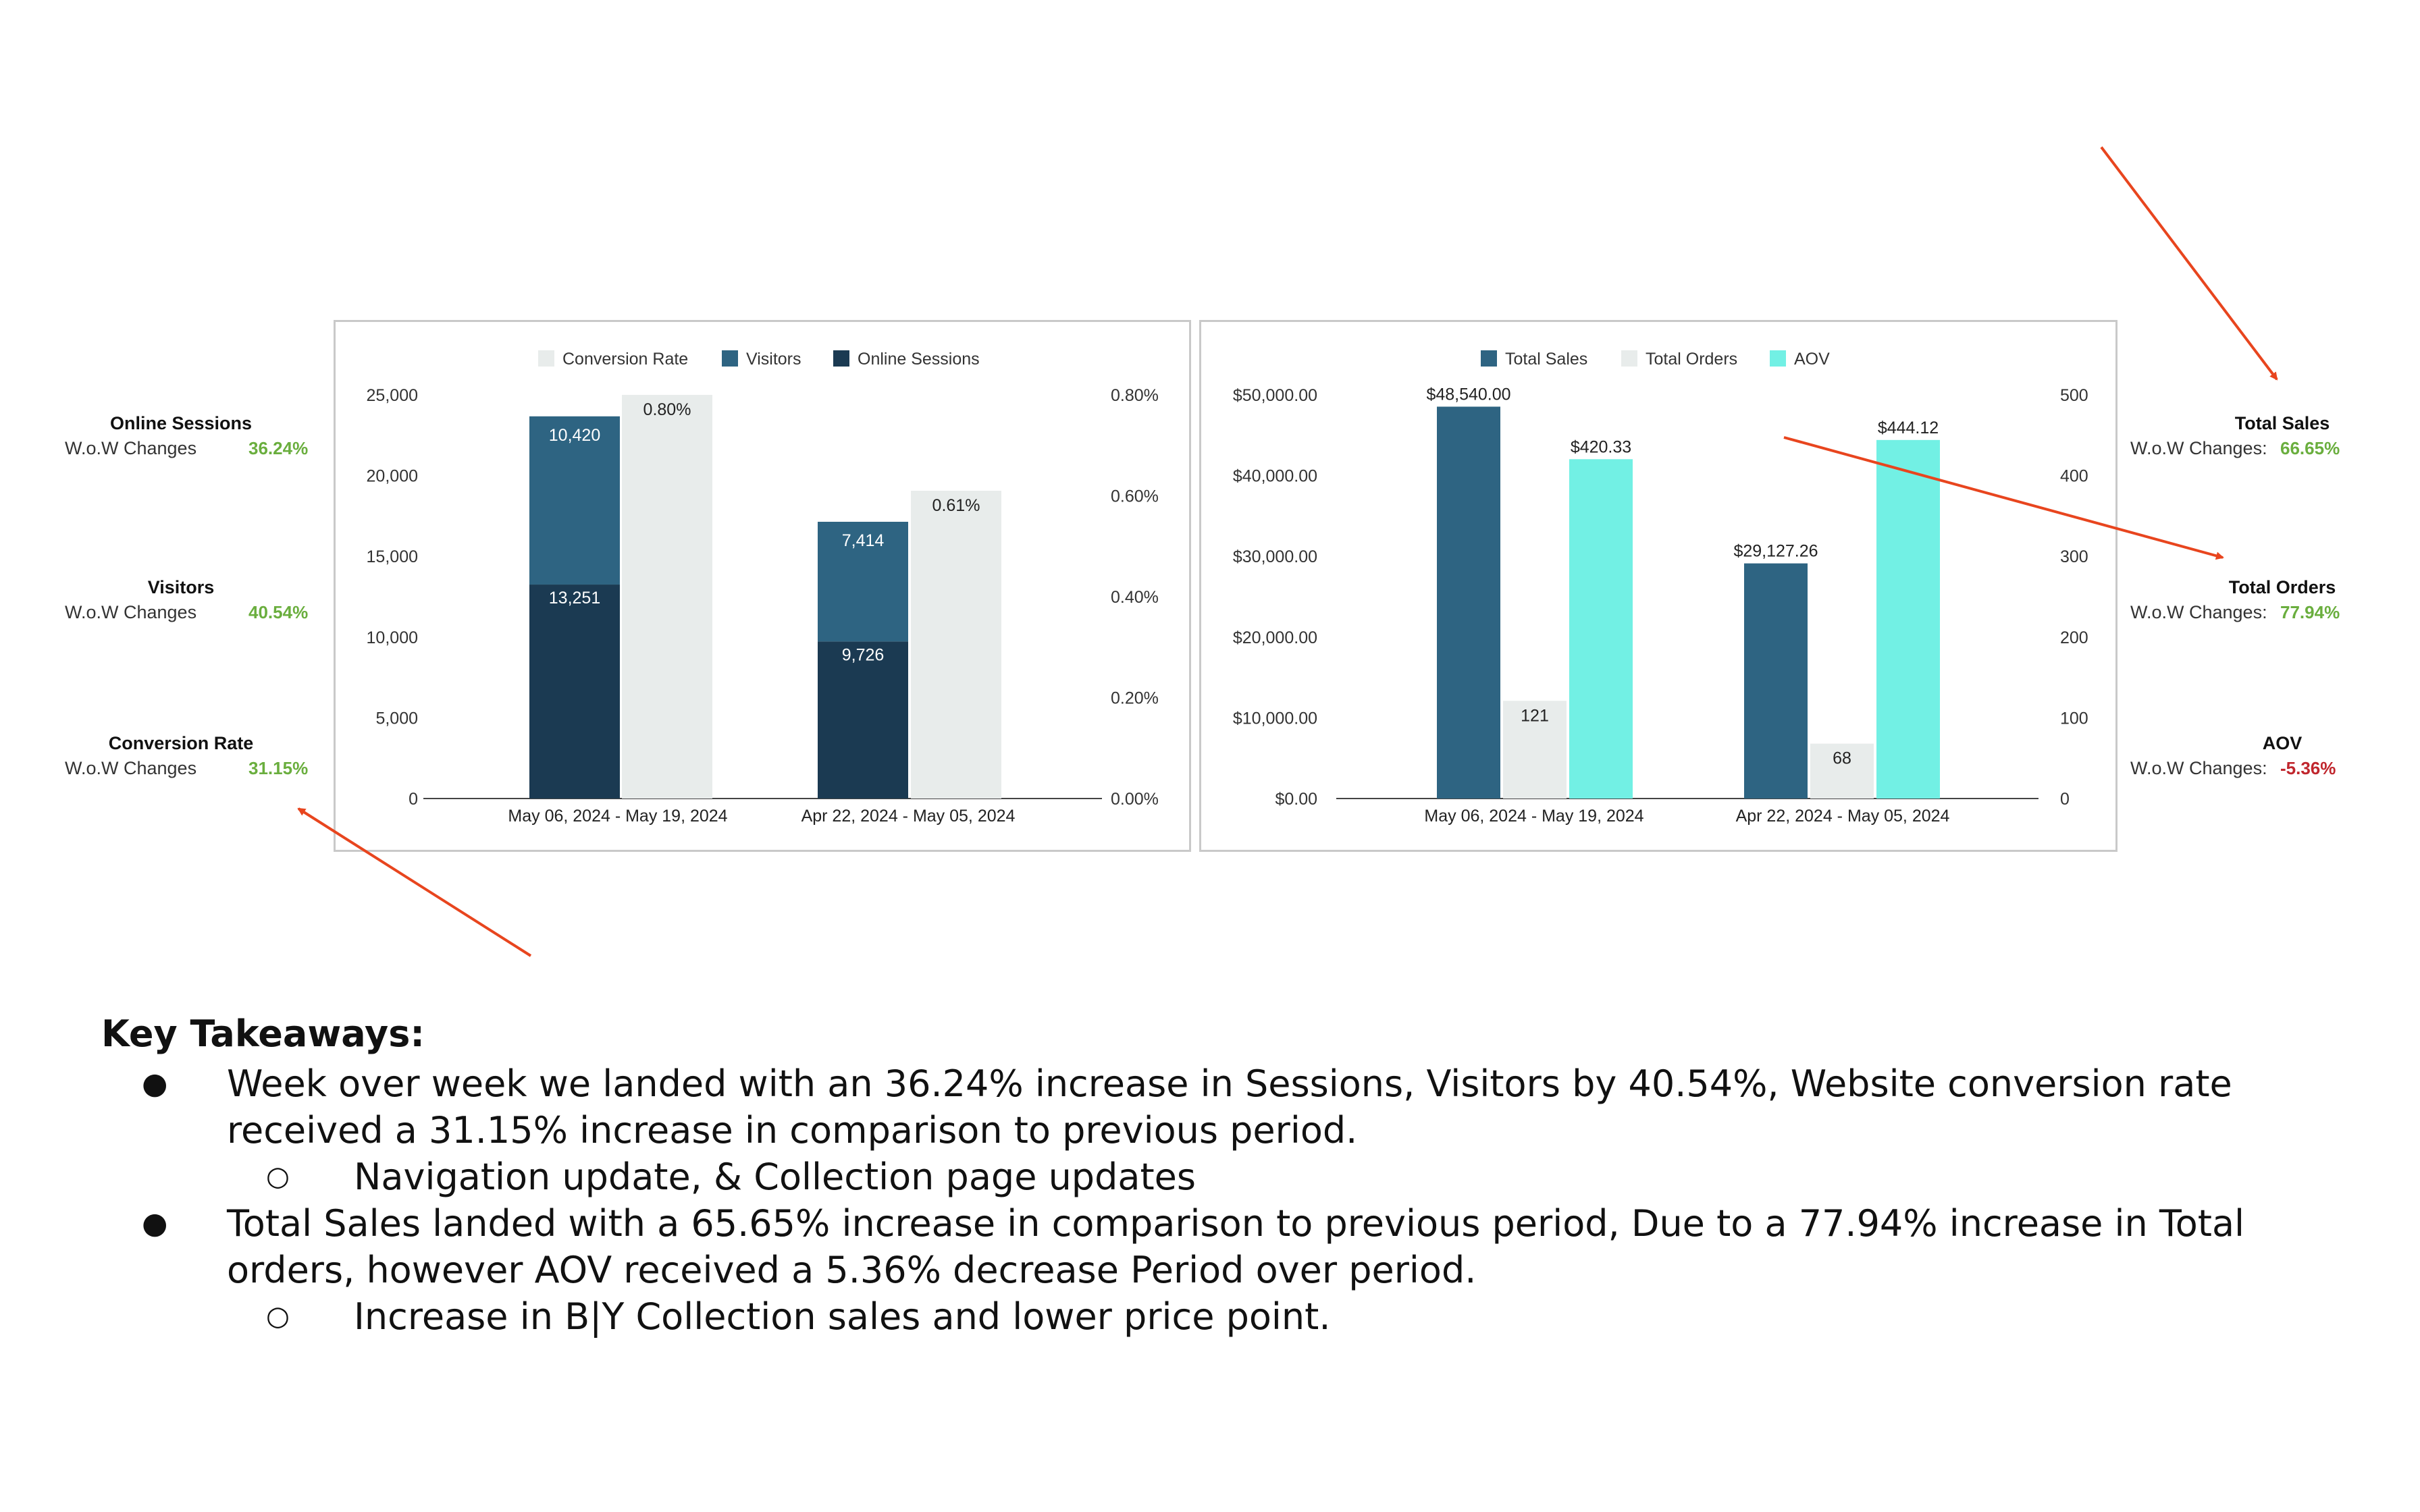  What do you see at coordinates (263, 1034) in the screenshot?
I see `takeaways-heading: Key Takeaways:` at bounding box center [263, 1034].